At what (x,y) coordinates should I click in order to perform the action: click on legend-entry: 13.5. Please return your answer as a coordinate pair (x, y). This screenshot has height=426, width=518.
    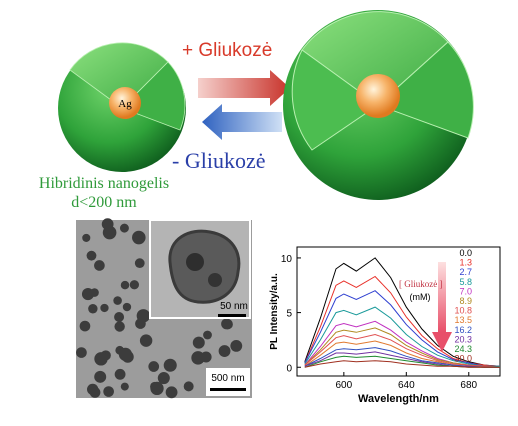
    Looking at the image, I should click on (463, 320).